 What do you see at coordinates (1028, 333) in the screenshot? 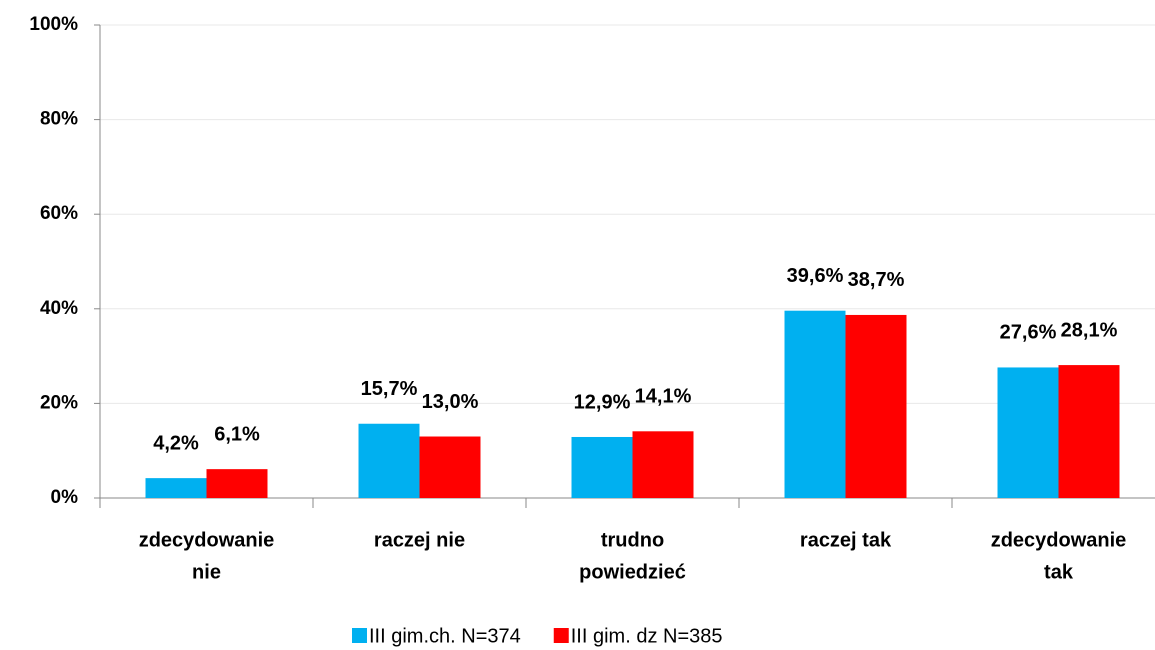
I see `data-label: 27,6%` at bounding box center [1028, 333].